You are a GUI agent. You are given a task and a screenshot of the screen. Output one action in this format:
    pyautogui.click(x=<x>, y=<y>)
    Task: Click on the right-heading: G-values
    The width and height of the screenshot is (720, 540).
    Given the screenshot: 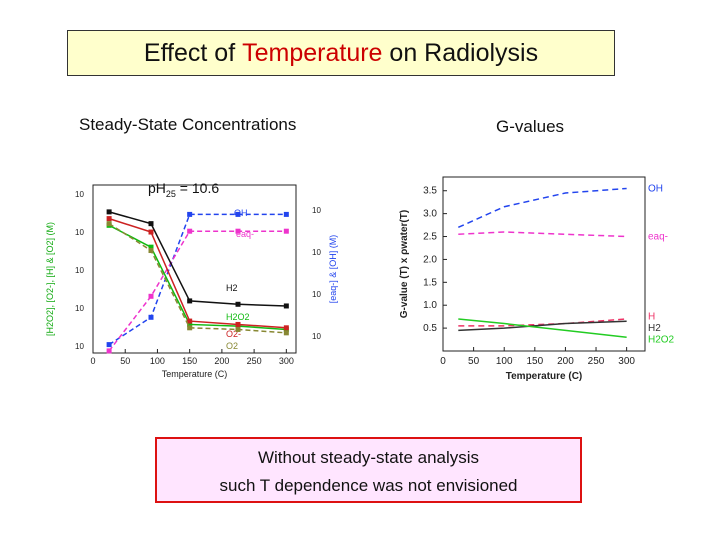 What is the action you would take?
    pyautogui.click(x=530, y=126)
    